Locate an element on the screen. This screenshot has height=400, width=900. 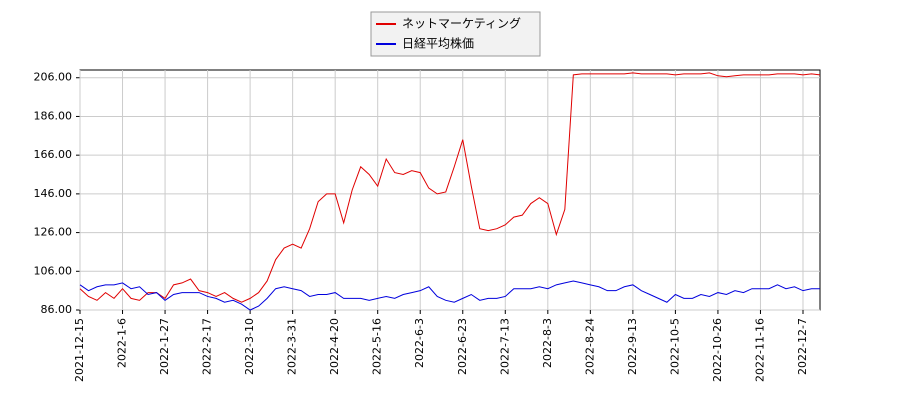
data-line is located at coordinates (449, 295).